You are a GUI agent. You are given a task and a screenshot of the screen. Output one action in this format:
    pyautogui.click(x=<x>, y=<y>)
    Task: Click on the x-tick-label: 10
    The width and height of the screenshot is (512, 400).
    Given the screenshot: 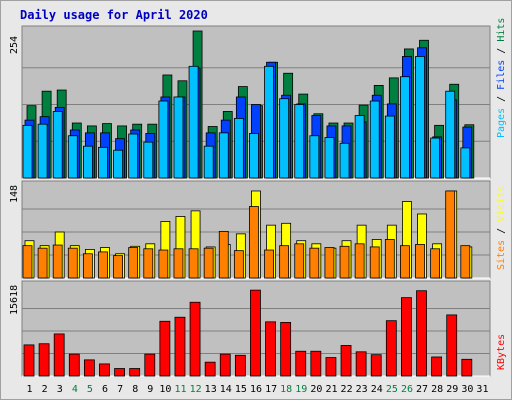 What is the action you would take?
    pyautogui.click(x=165, y=389)
    